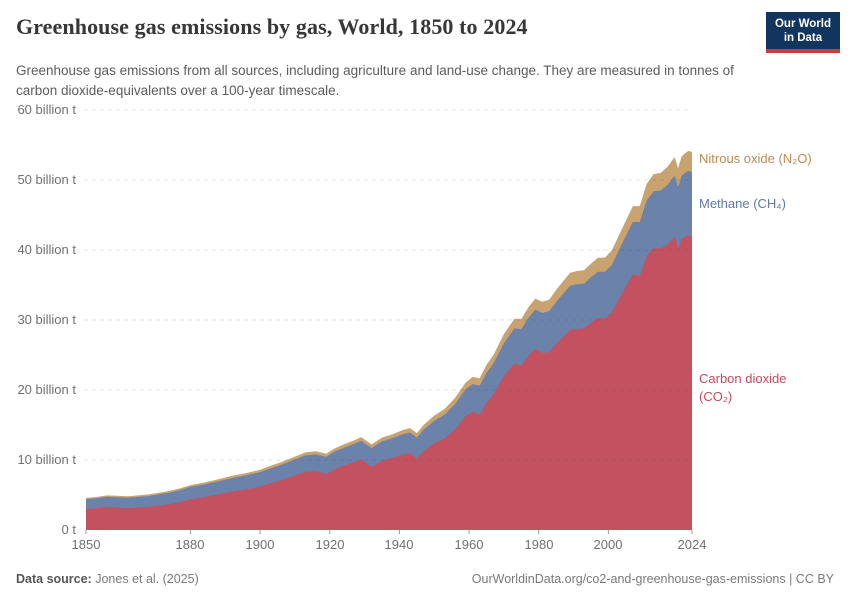 The width and height of the screenshot is (850, 600). I want to click on owid-logo: Our World in Data, so click(802, 33).